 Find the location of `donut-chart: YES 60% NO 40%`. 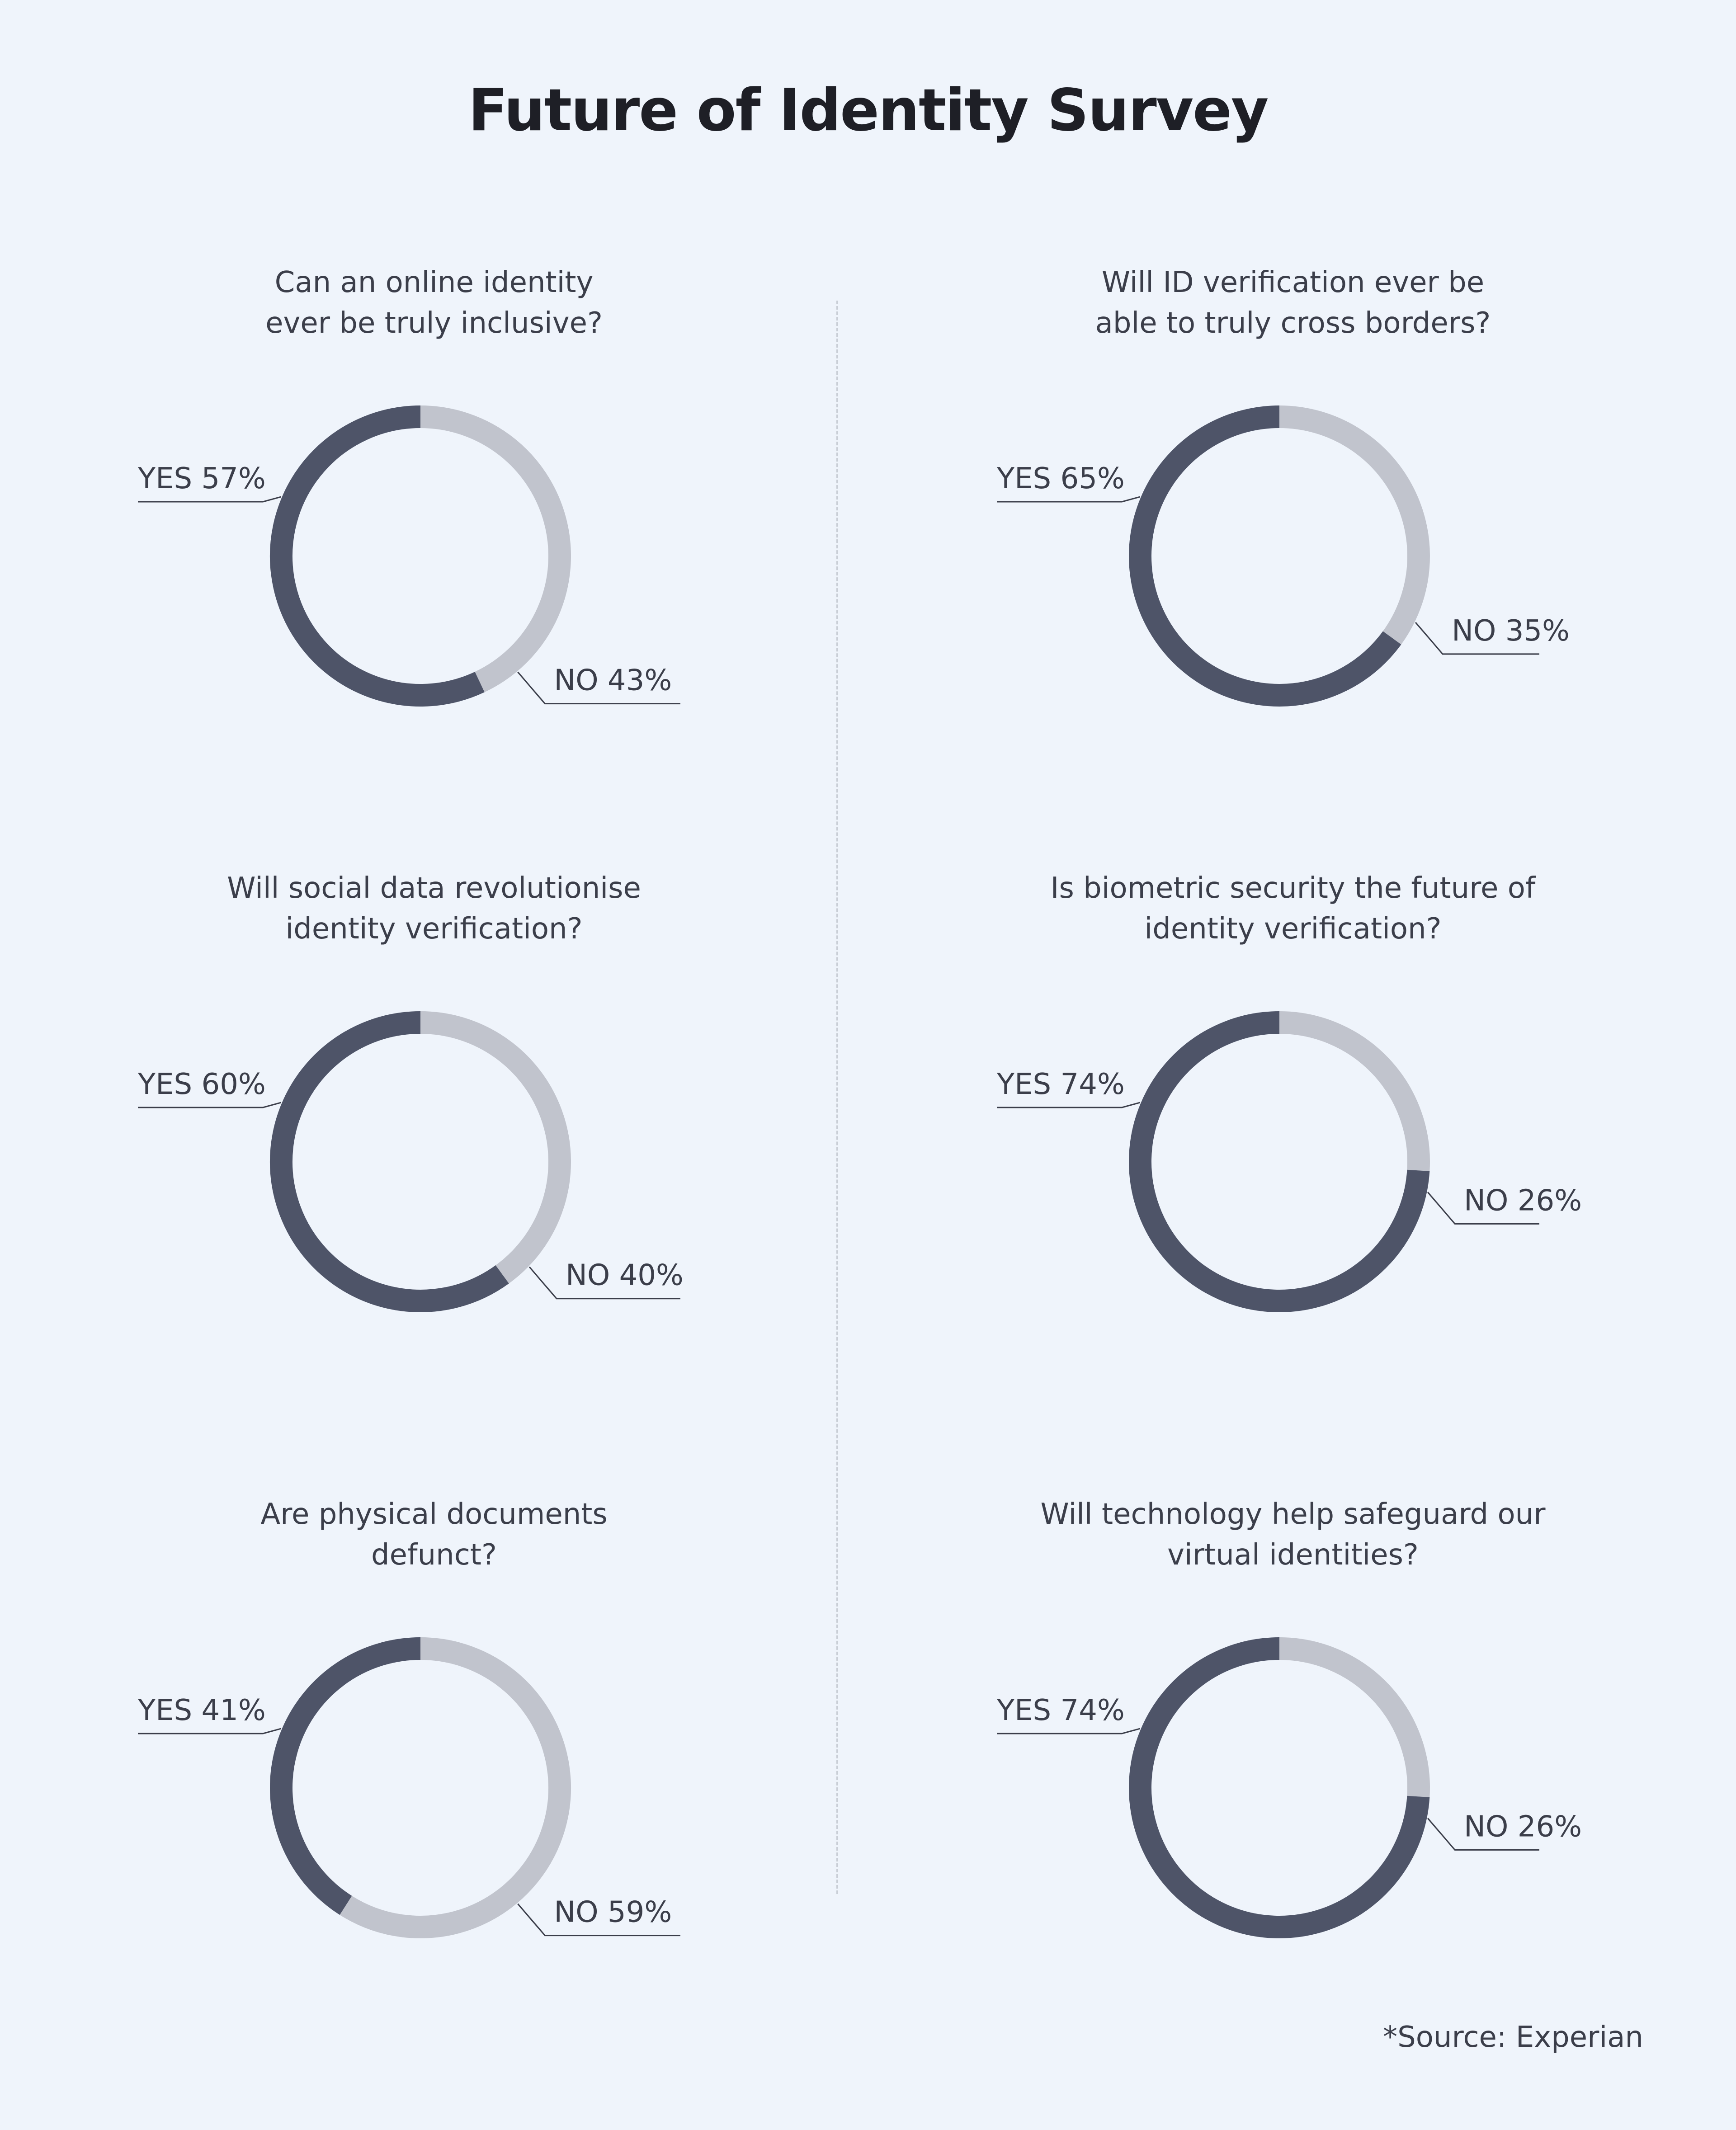

donut-chart: YES 60% NO 40% is located at coordinates (411, 1161).